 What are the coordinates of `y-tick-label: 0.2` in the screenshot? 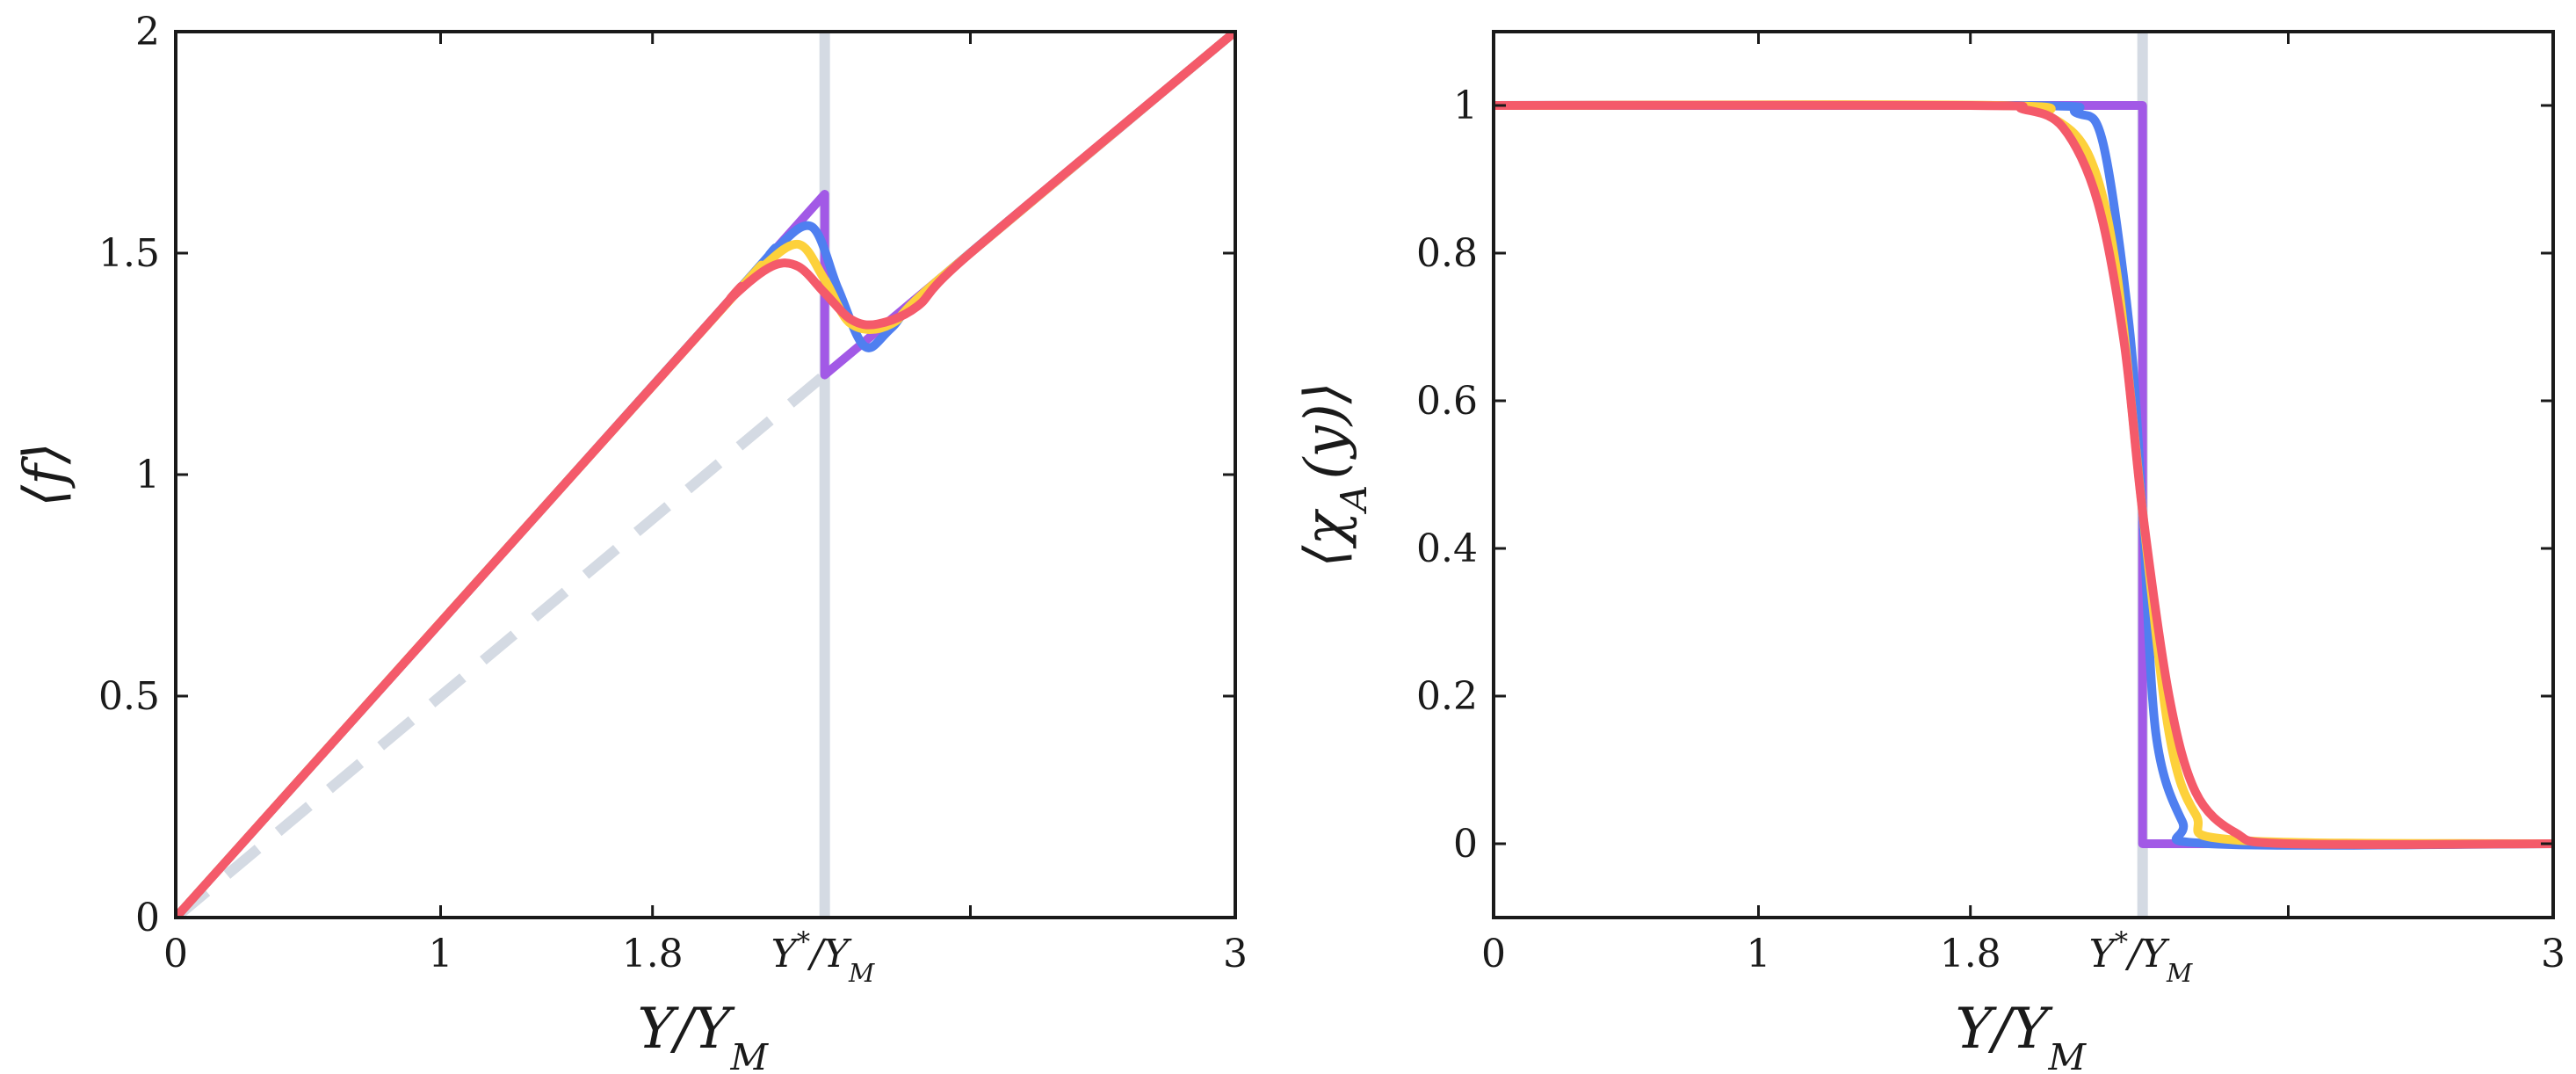 It's located at (1447, 696).